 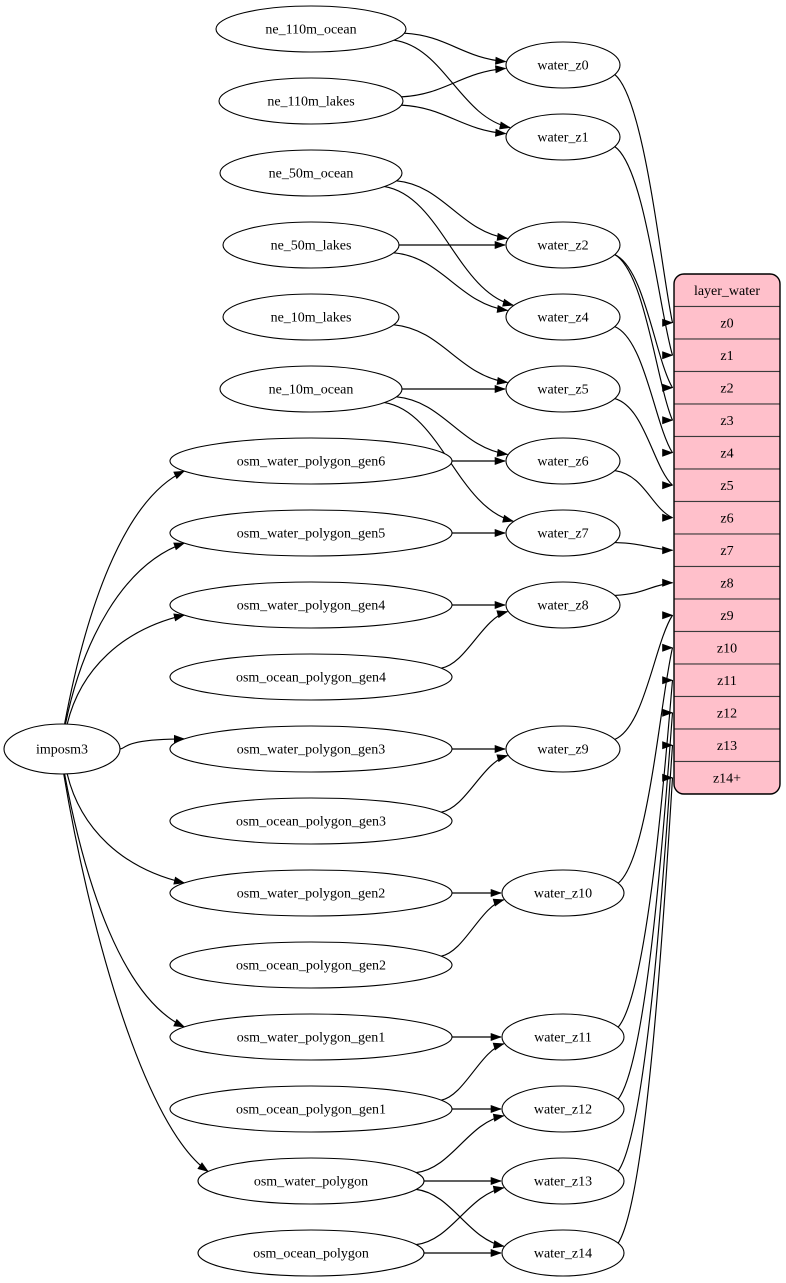 What do you see at coordinates (727, 452) in the screenshot?
I see `table-row-z4` at bounding box center [727, 452].